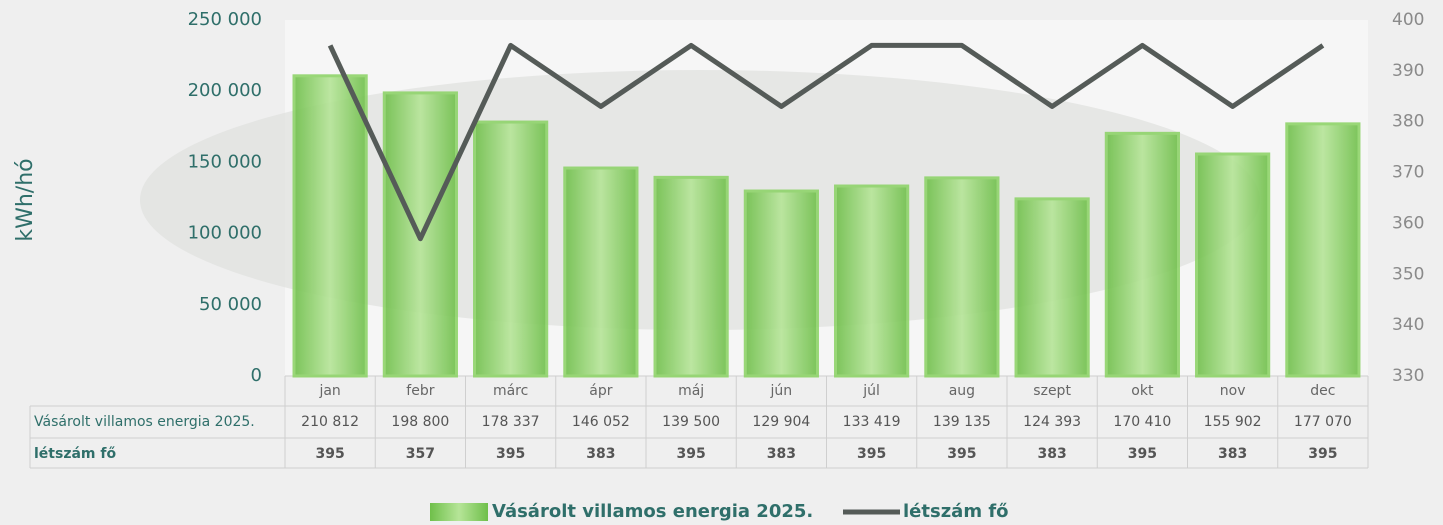  What do you see at coordinates (1408, 376) in the screenshot?
I see `y2-tick-label: 330` at bounding box center [1408, 376].